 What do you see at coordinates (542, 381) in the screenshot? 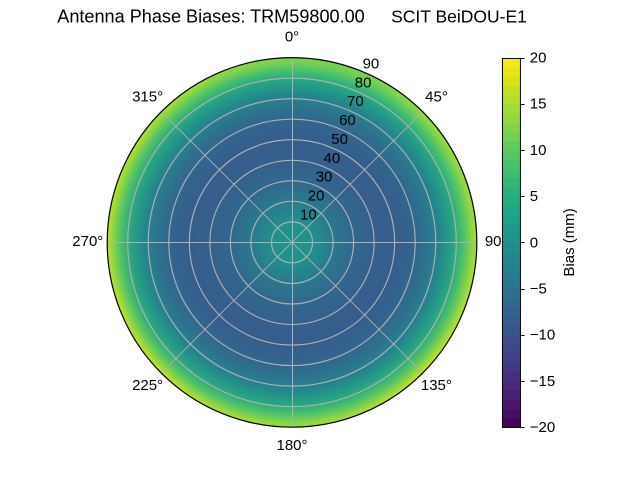
I see `svg-text: −15` at bounding box center [542, 381].